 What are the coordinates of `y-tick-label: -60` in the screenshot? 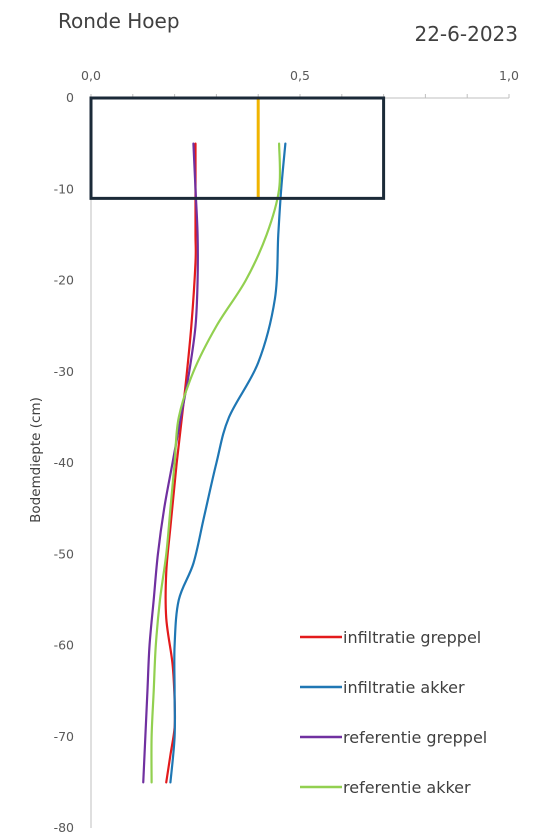 It's located at (64, 645).